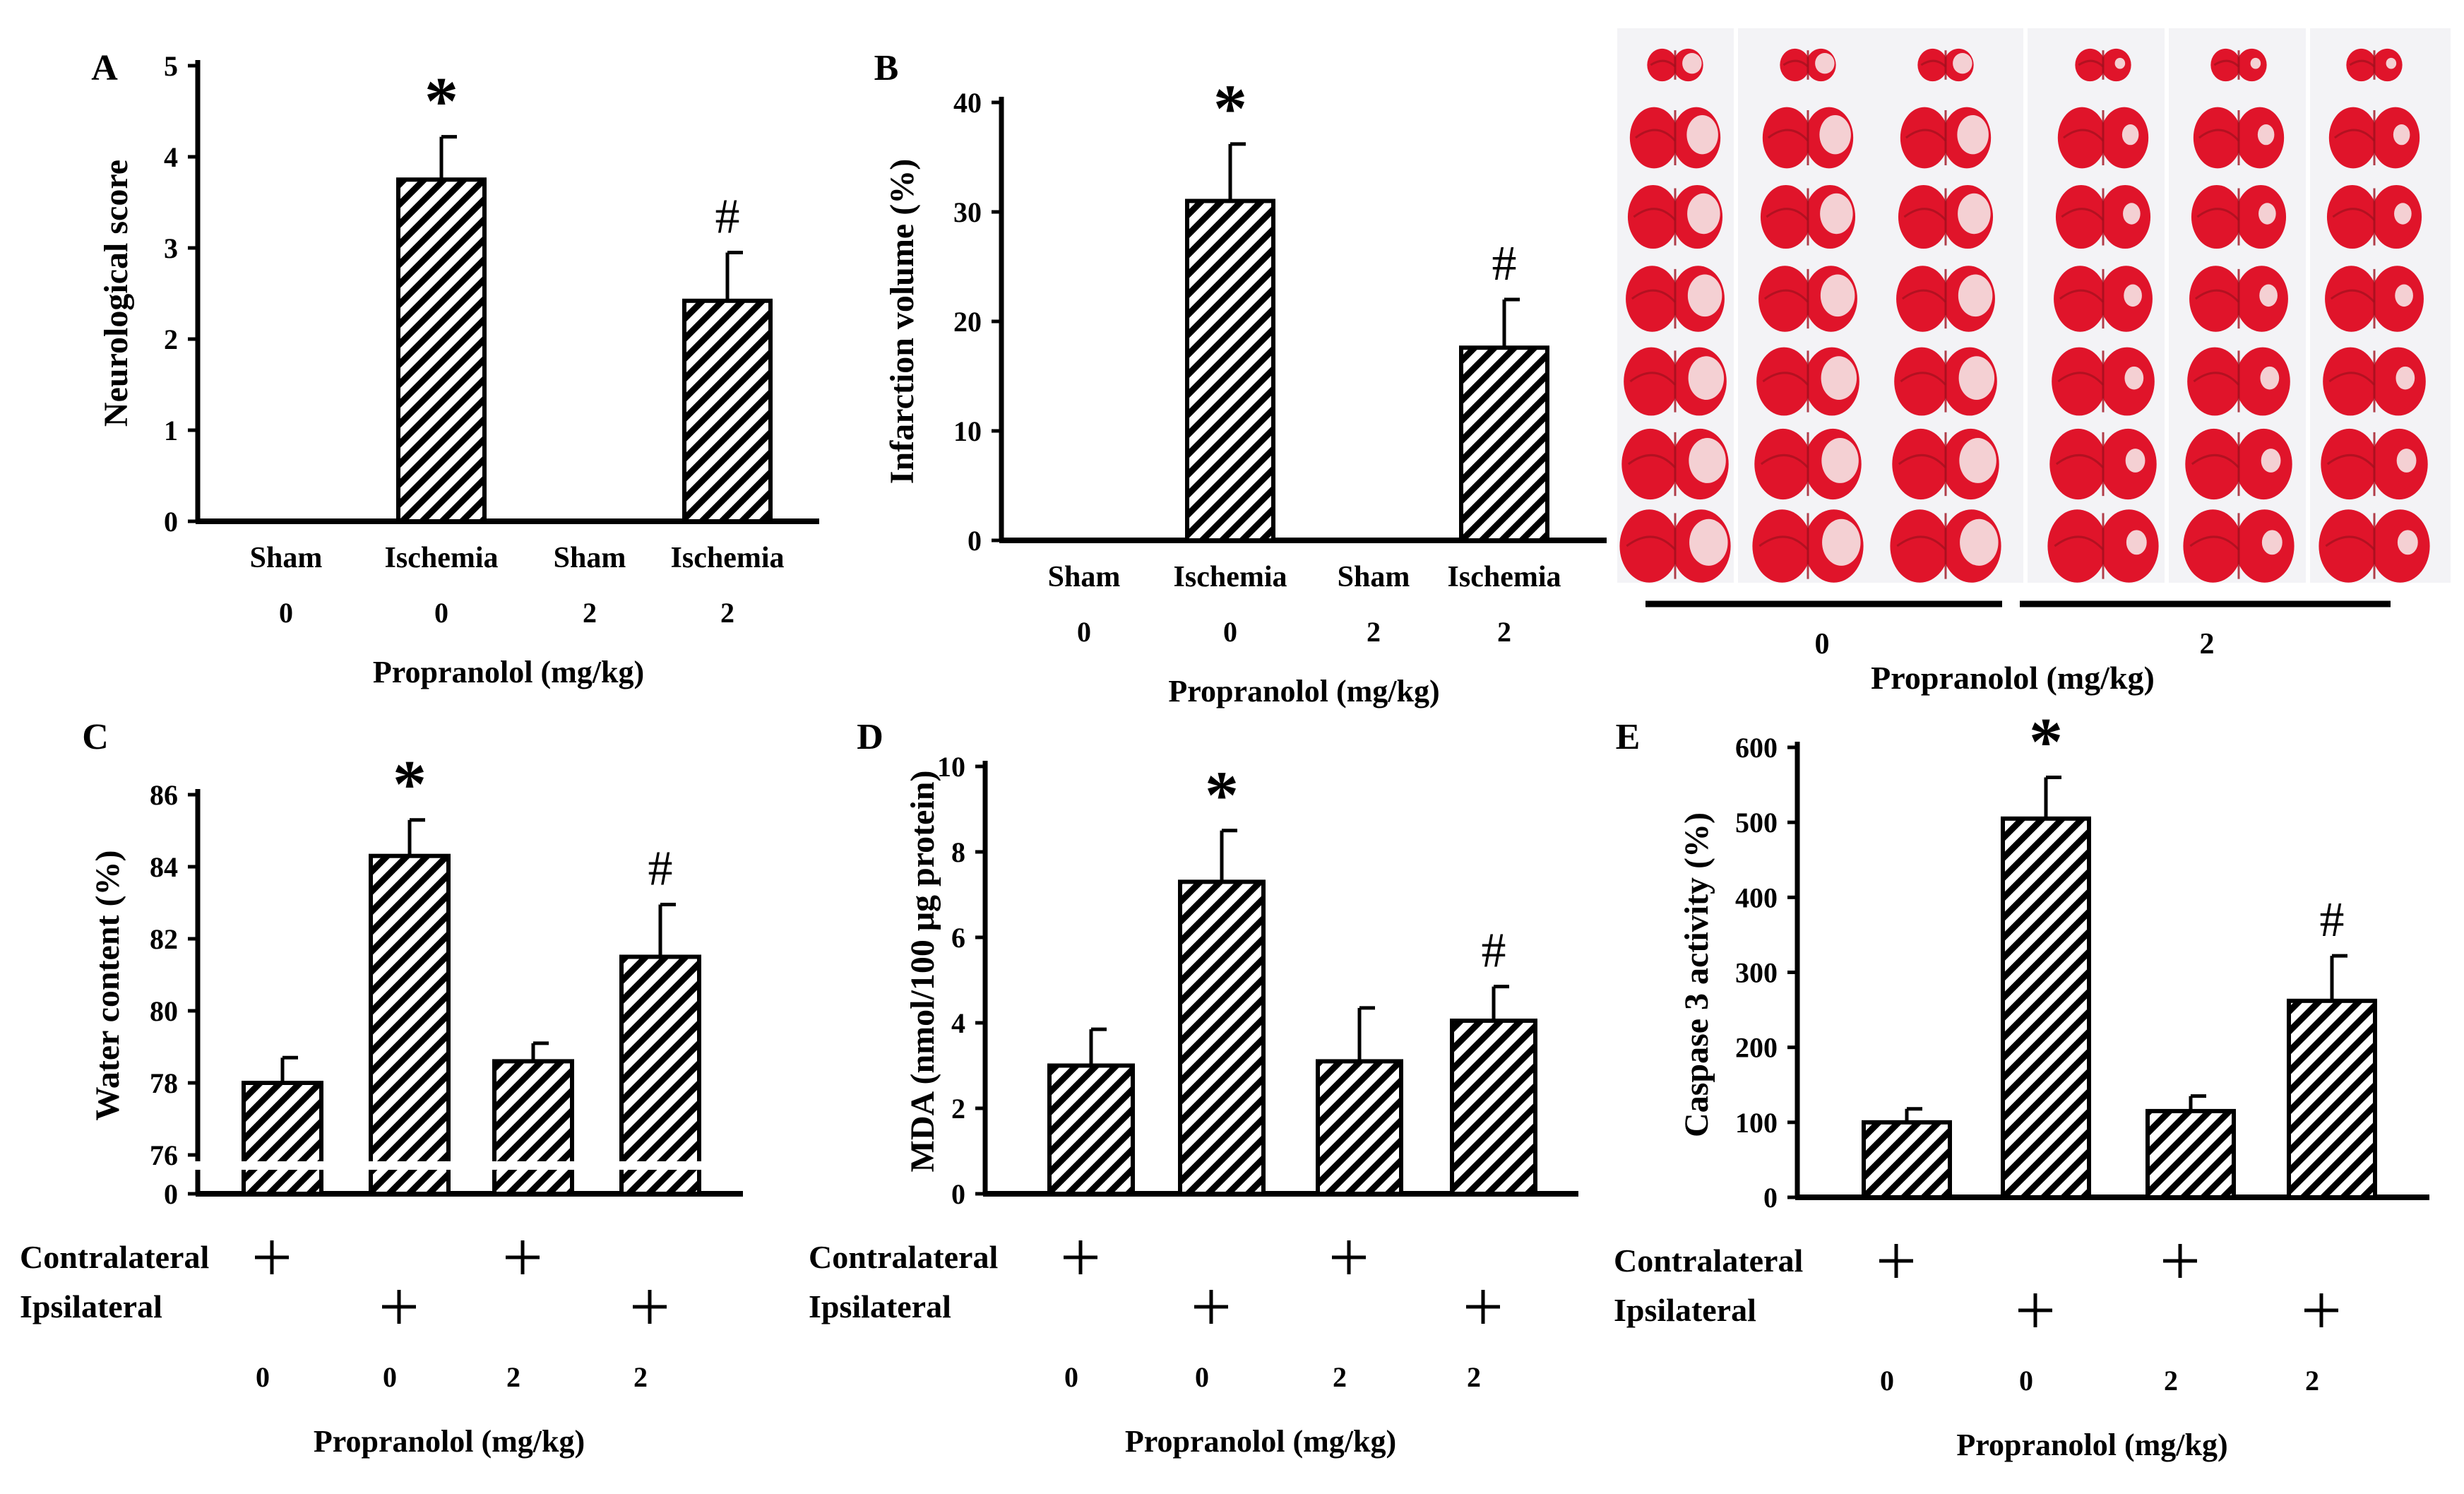 The width and height of the screenshot is (2464, 1494). Describe the element at coordinates (958, 1194) in the screenshot. I see `y-tick-label: 0` at that location.